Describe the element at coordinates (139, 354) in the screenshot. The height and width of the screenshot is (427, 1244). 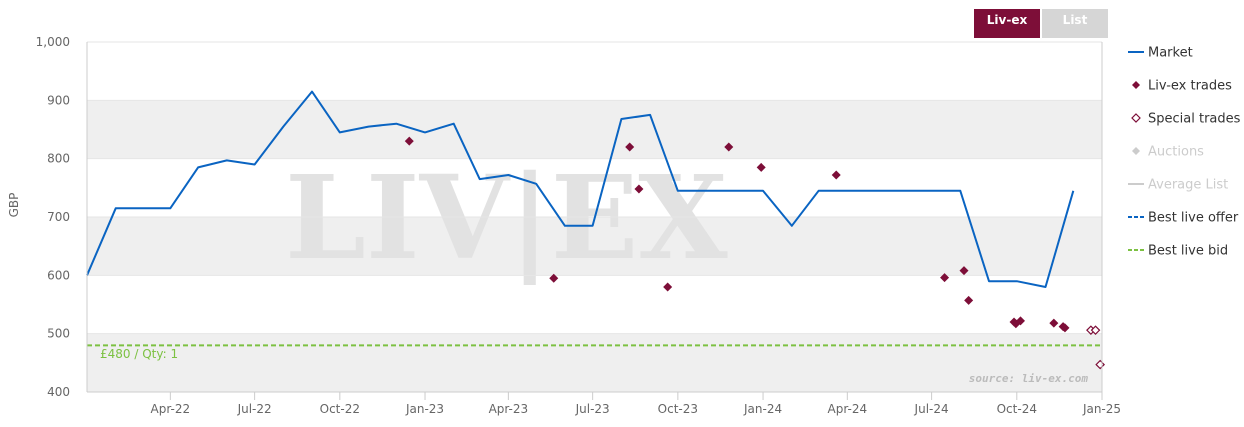
I see `best-bid-label: £480 / Qty: 1` at that location.